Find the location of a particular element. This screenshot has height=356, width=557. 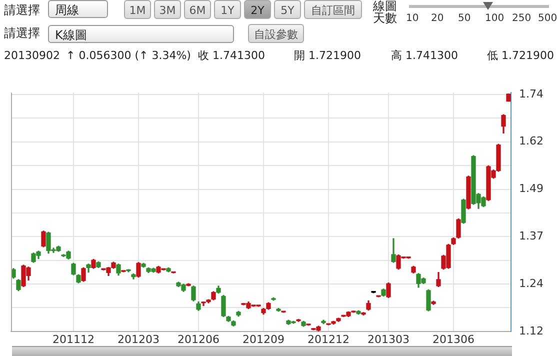

text: 250 is located at coordinates (522, 19).